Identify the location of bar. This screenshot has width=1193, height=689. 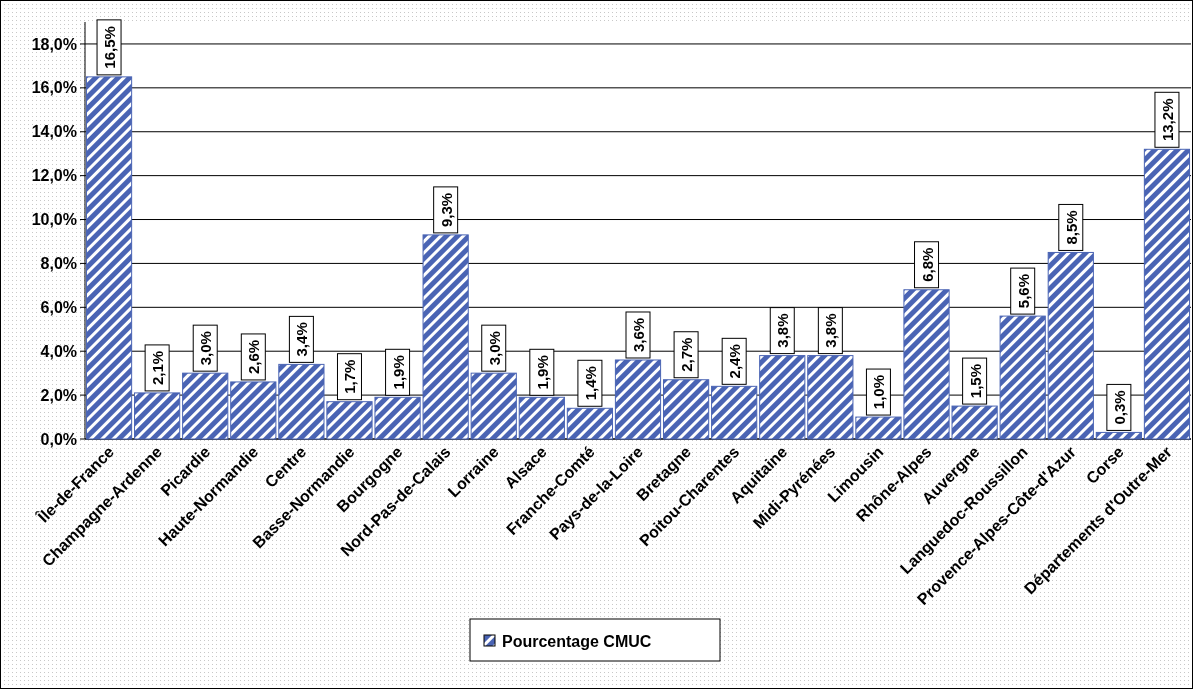
(1118, 435).